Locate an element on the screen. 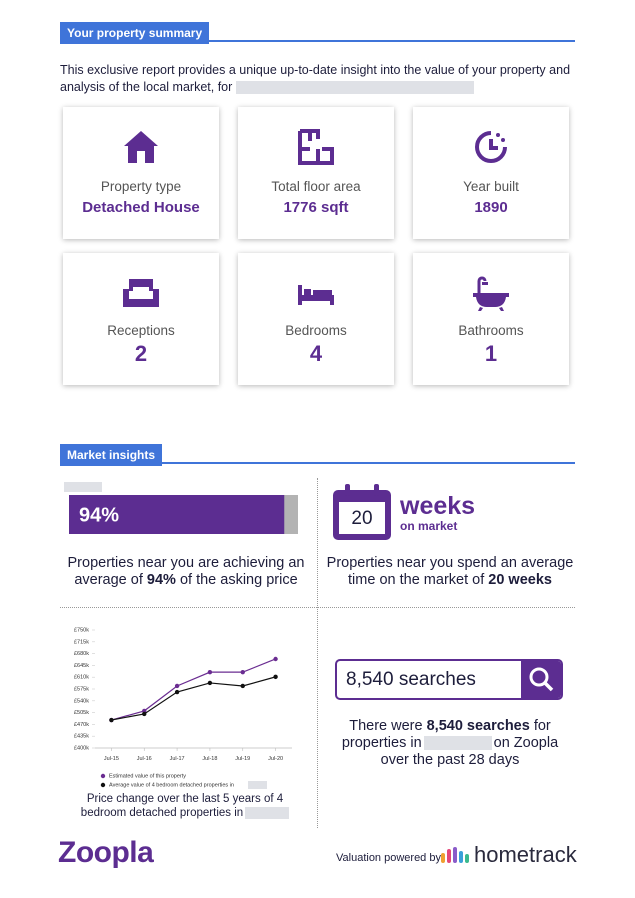  calendar-icon: 20 is located at coordinates (362, 512).